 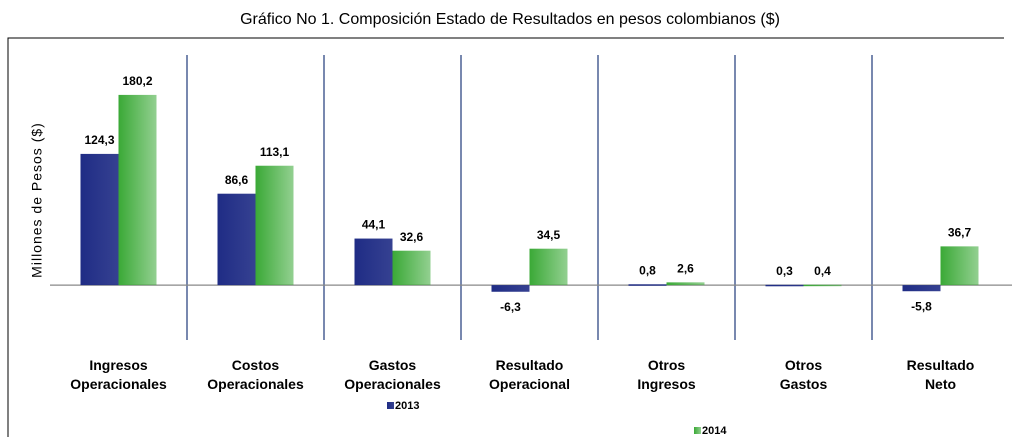 What do you see at coordinates (529, 374) in the screenshot?
I see `x-tick-label: Resultado Operacional` at bounding box center [529, 374].